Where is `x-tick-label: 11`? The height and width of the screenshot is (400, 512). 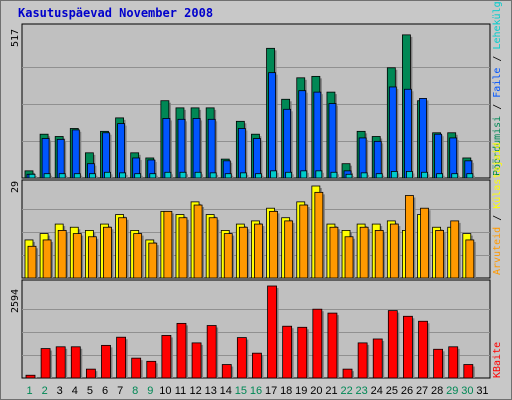 x-tick-label: 11 is located at coordinates (180, 391).